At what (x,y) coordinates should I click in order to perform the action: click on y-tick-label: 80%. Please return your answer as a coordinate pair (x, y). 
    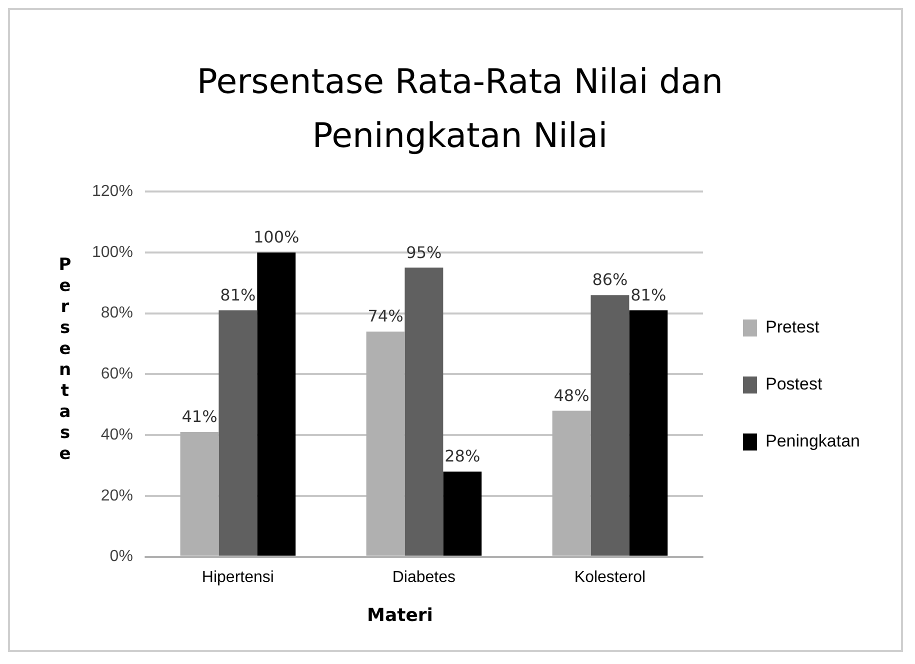
    Looking at the image, I should click on (116, 313).